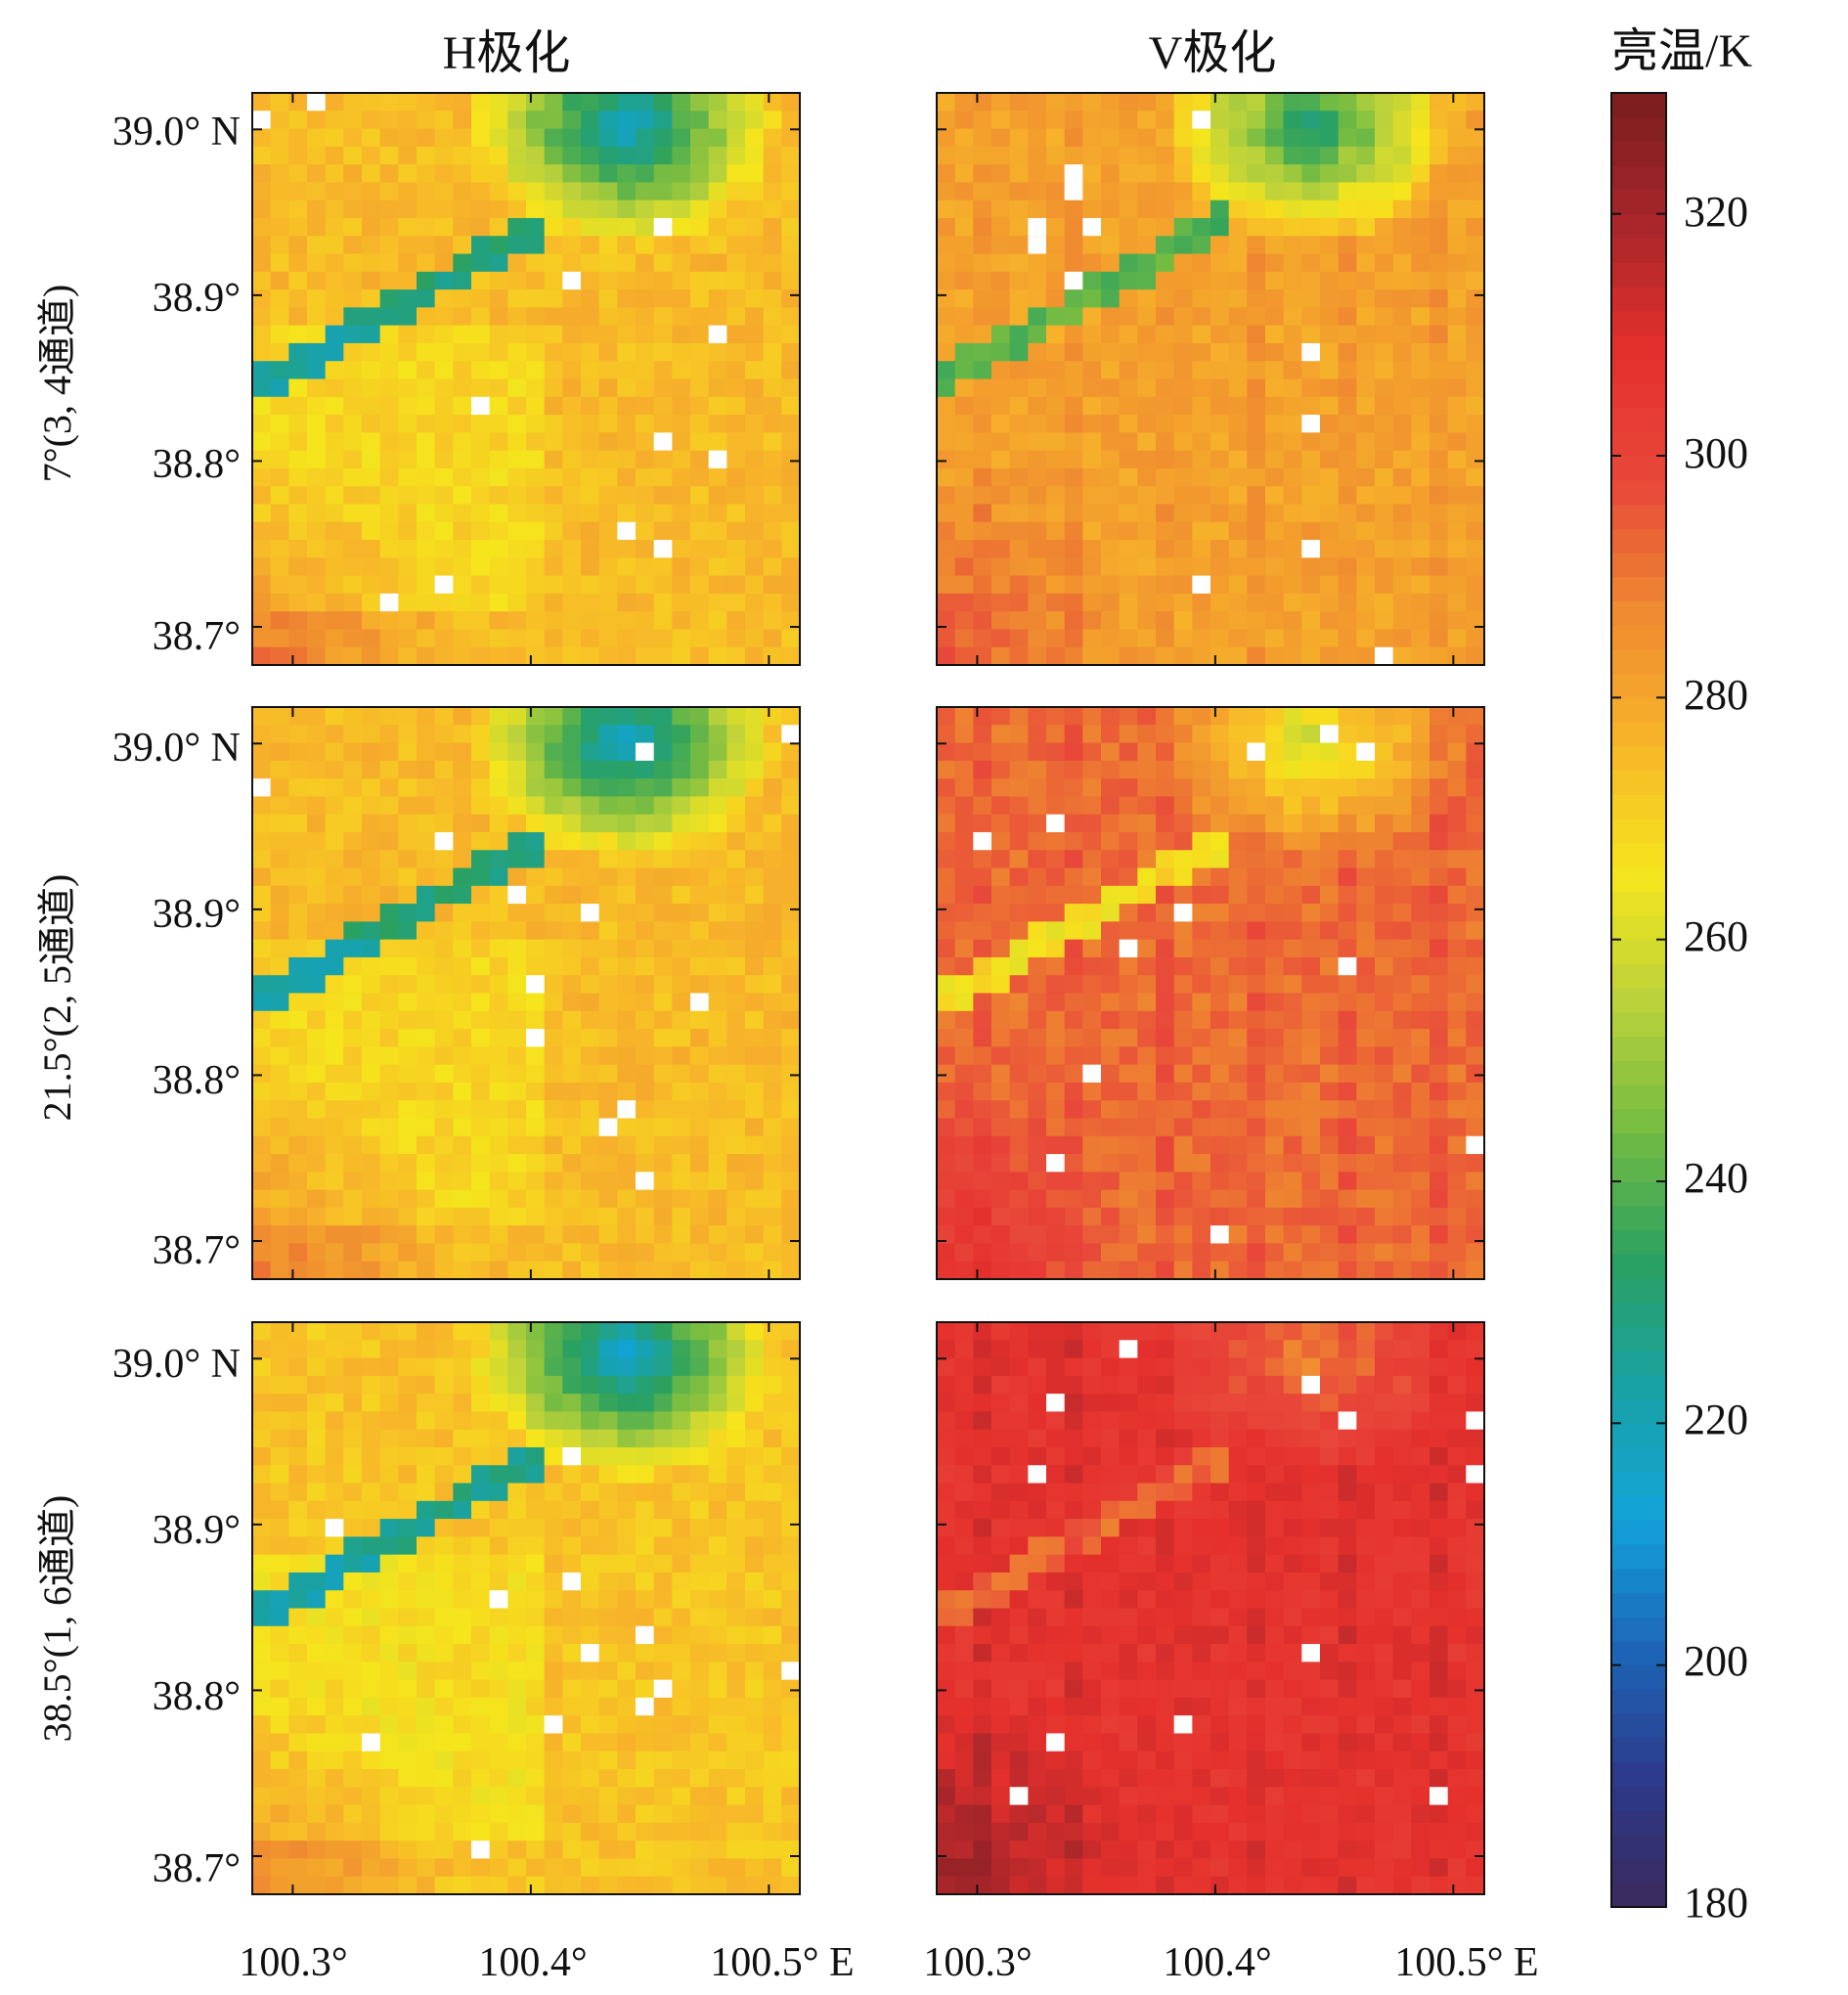 The height and width of the screenshot is (1995, 1848). I want to click on panel-frame, so click(1210, 379).